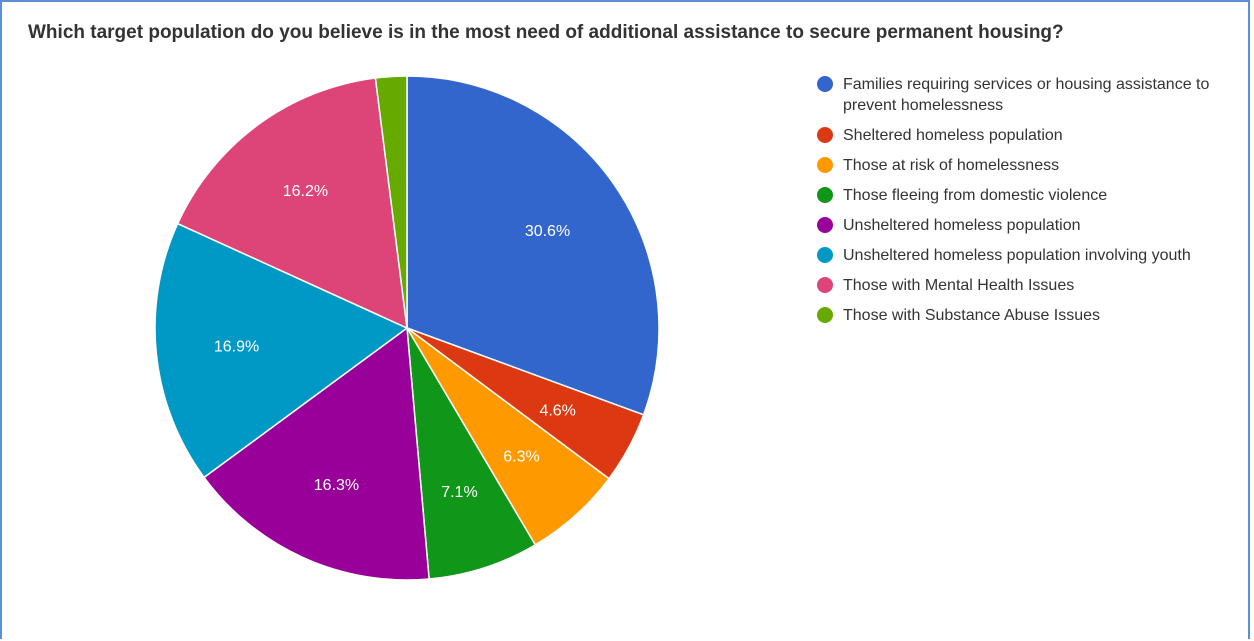 The width and height of the screenshot is (1254, 641). What do you see at coordinates (459, 492) in the screenshot?
I see `slice-label-3: 7.1%` at bounding box center [459, 492].